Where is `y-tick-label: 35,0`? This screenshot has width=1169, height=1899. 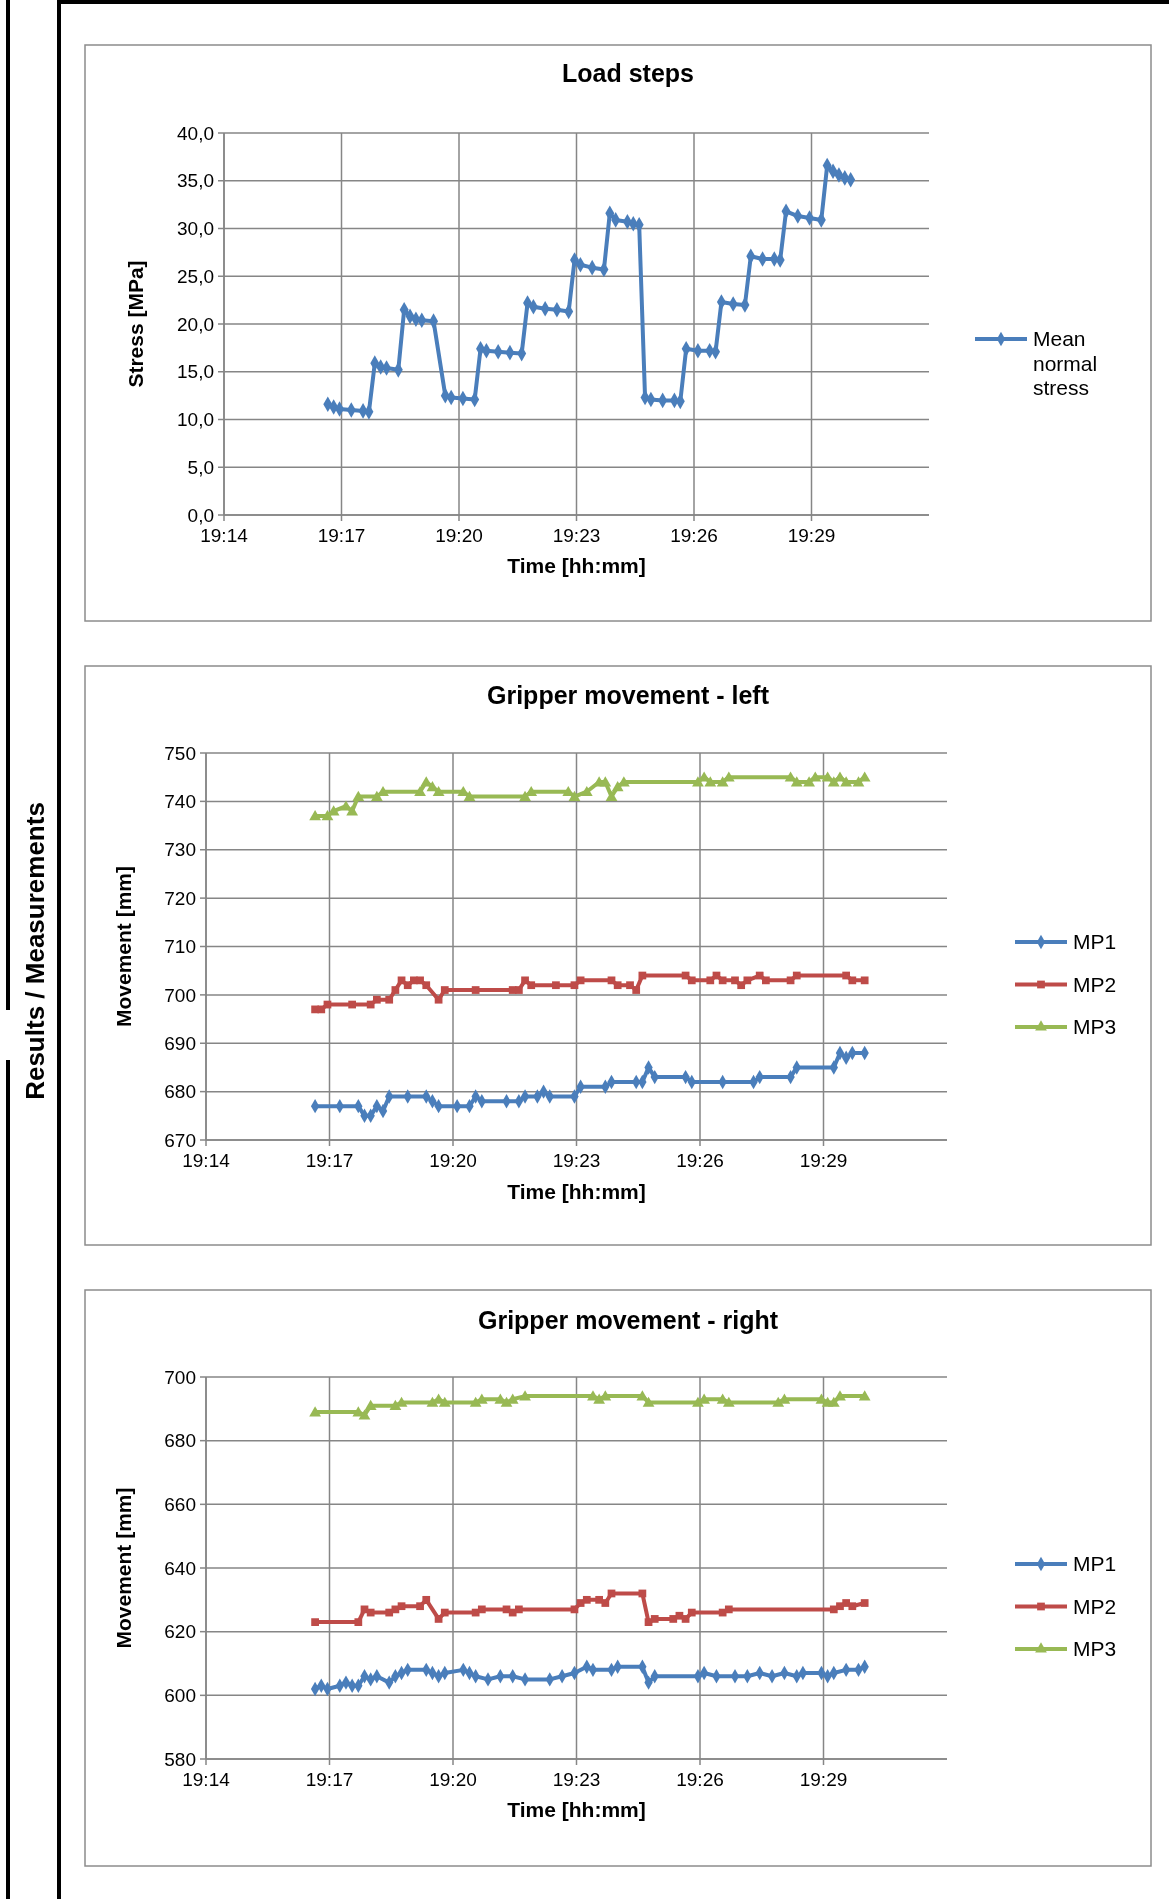 y-tick-label: 35,0 is located at coordinates (195, 181).